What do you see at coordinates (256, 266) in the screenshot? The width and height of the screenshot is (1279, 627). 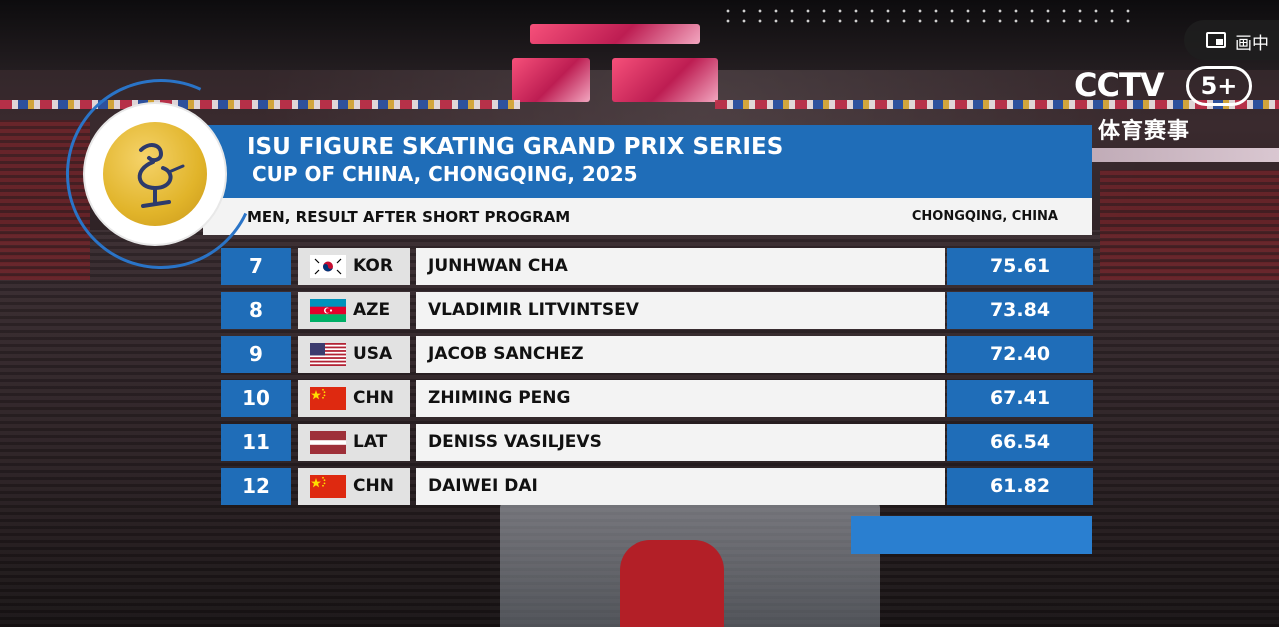 I see `rank-cell: 7` at bounding box center [256, 266].